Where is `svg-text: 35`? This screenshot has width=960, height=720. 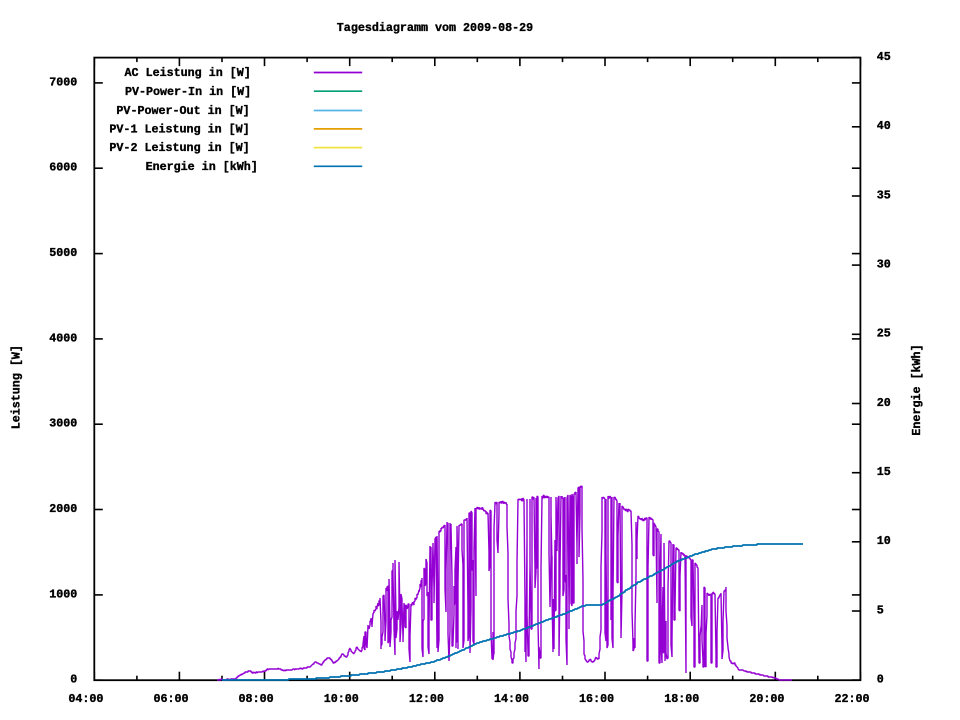
svg-text: 35 is located at coordinates (884, 195).